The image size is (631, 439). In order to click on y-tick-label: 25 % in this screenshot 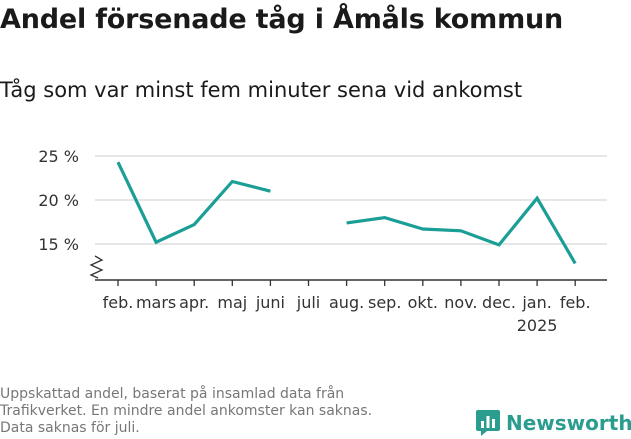, I will do `click(58, 156)`.